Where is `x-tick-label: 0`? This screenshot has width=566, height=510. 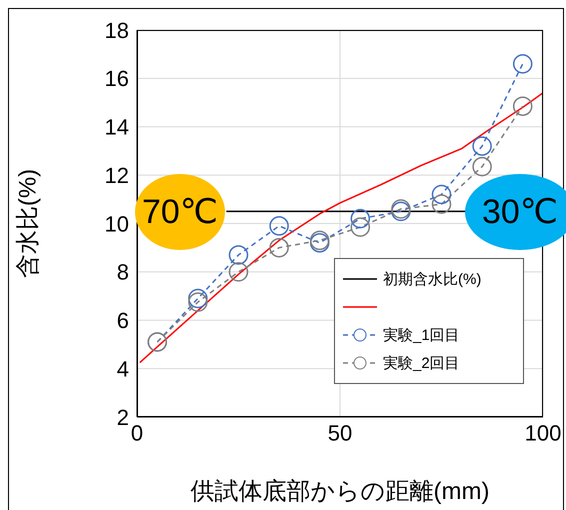
x-tick-label: 0 is located at coordinates (137, 433).